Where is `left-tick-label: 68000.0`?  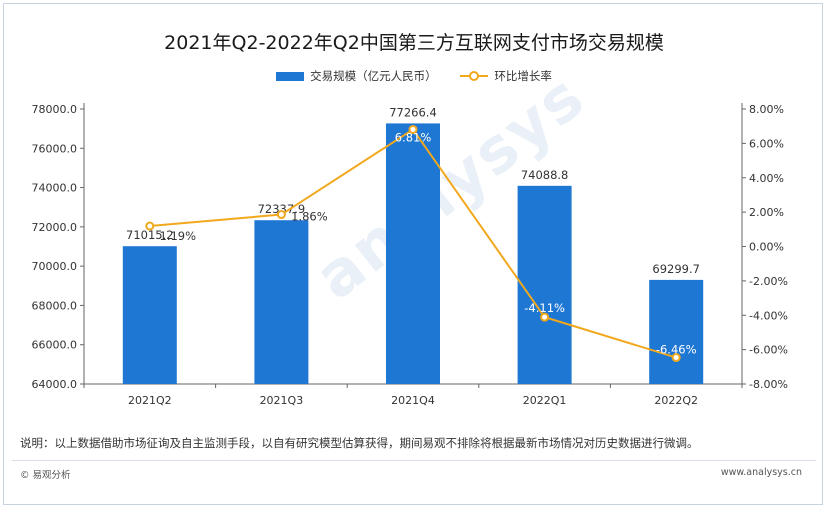
left-tick-label: 68000.0 is located at coordinates (55, 305).